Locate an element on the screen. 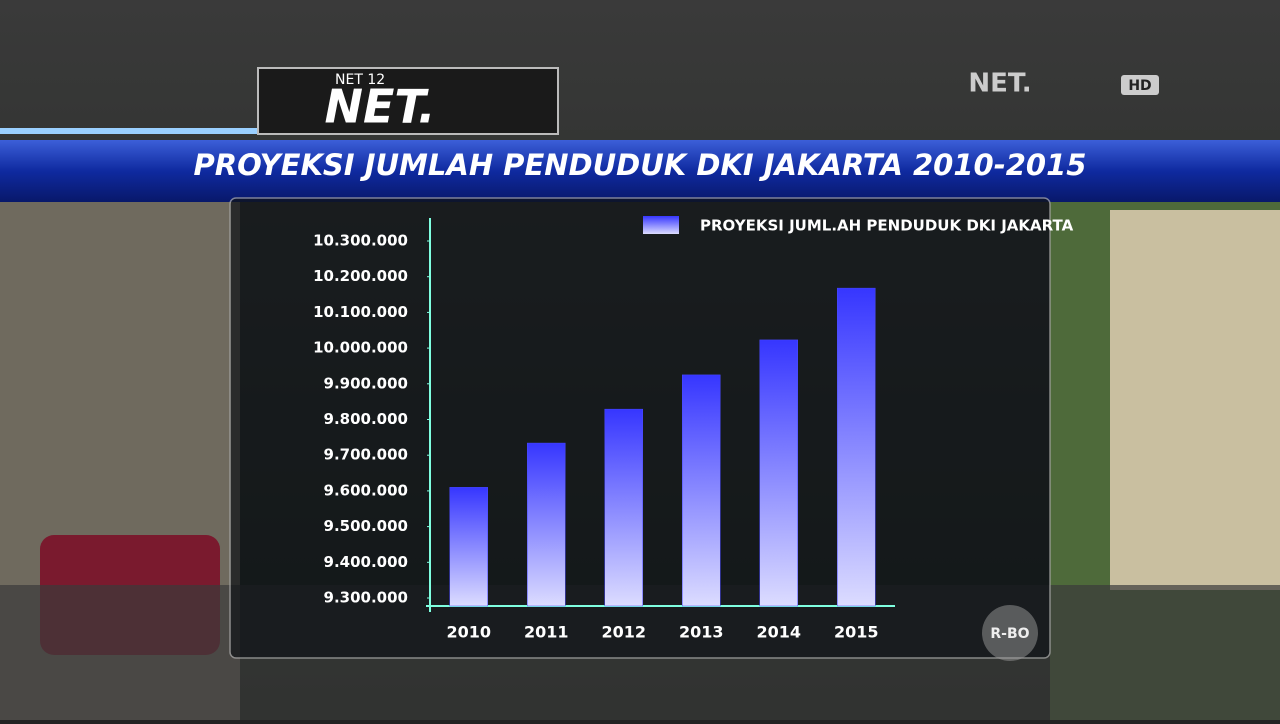  title-banner is located at coordinates (640, 171).